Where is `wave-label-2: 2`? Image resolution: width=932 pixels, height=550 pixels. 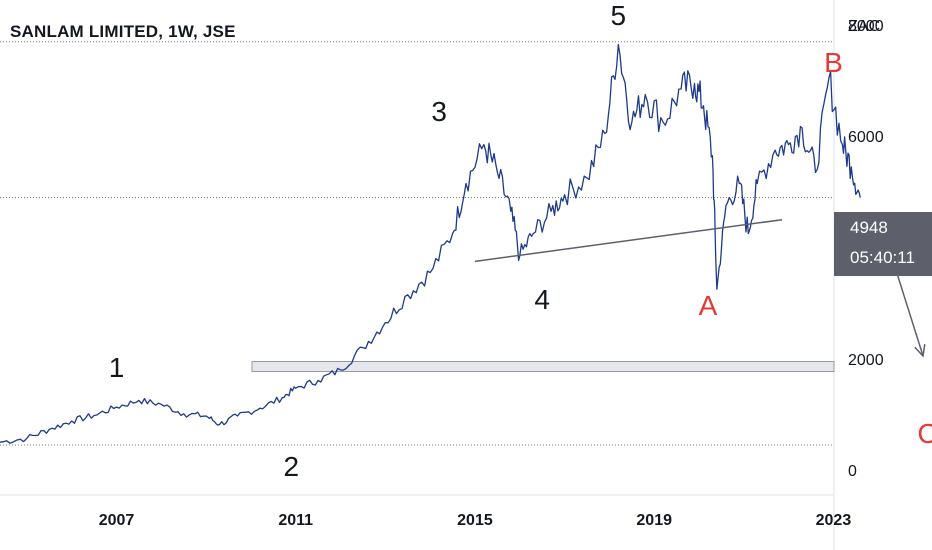 wave-label-2: 2 is located at coordinates (291, 467).